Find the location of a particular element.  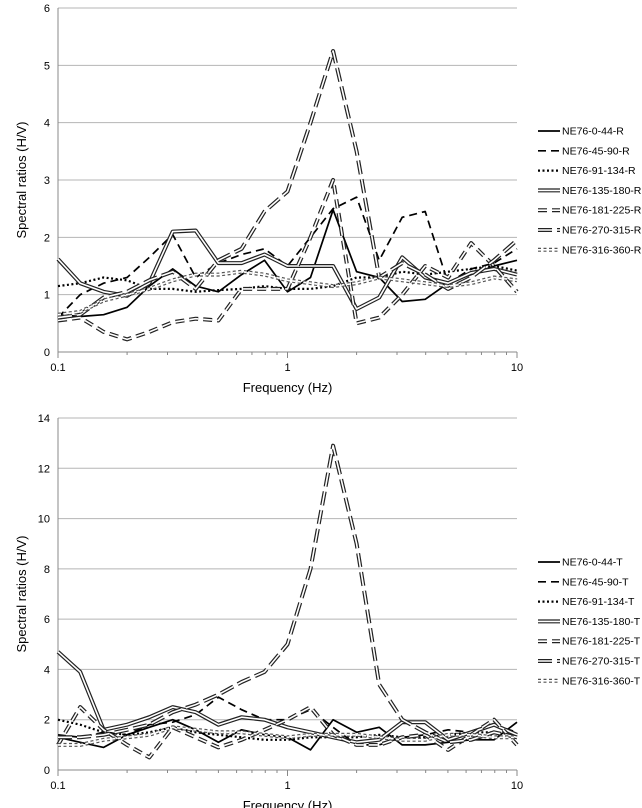

legend-label: NE76-270-315-R is located at coordinates (602, 231).